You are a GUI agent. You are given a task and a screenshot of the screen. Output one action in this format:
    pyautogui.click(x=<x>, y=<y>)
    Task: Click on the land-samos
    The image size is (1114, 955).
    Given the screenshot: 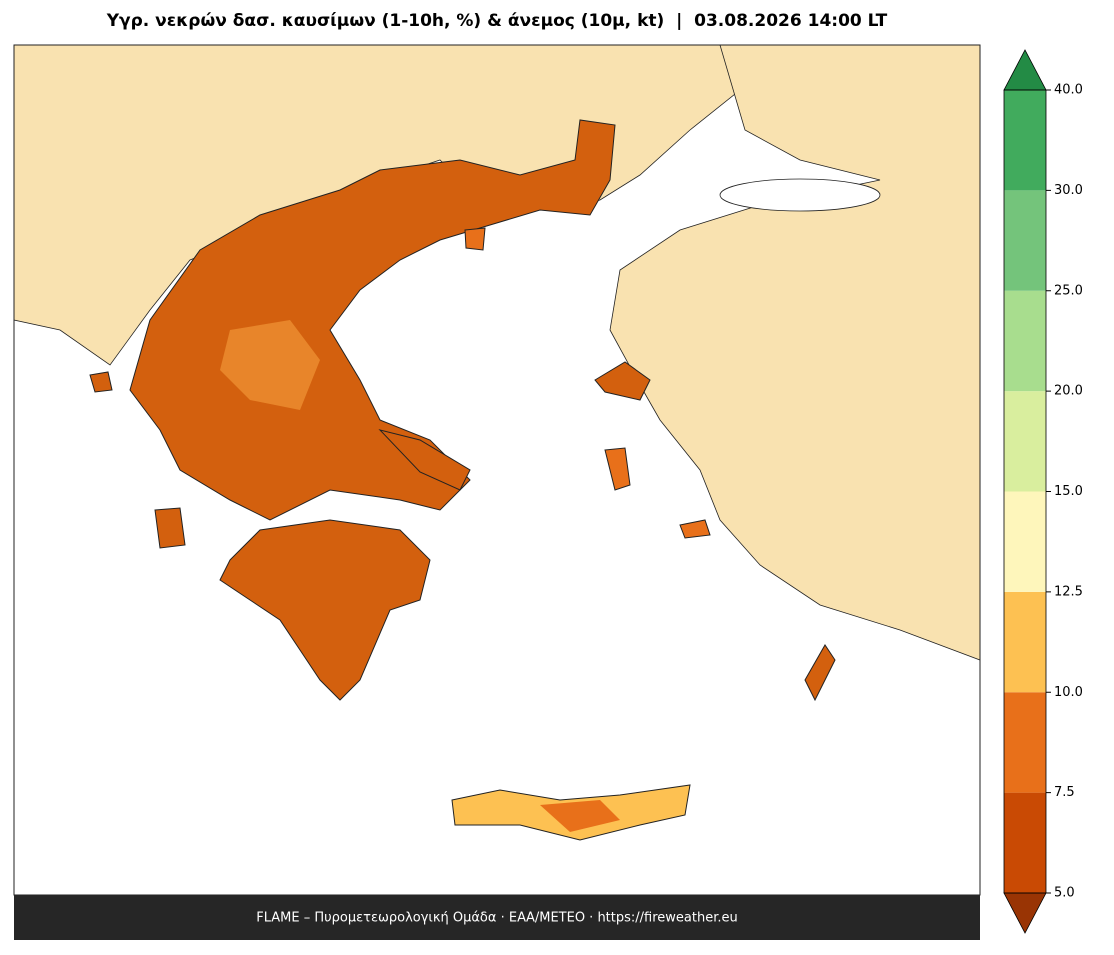 What is the action you would take?
    pyautogui.click(x=695, y=529)
    